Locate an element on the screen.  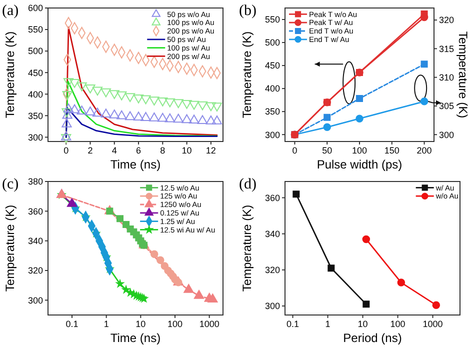
y2-tick-label: 320 is located at coordinates (446, 20).